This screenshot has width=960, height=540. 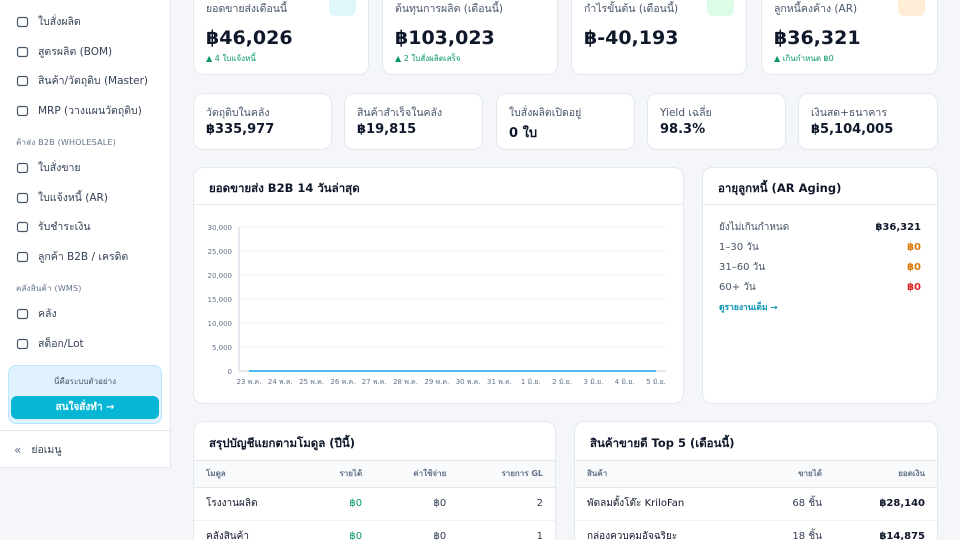 What do you see at coordinates (885, 504) in the screenshot?
I see `table-cell: ฿28,140` at bounding box center [885, 504].